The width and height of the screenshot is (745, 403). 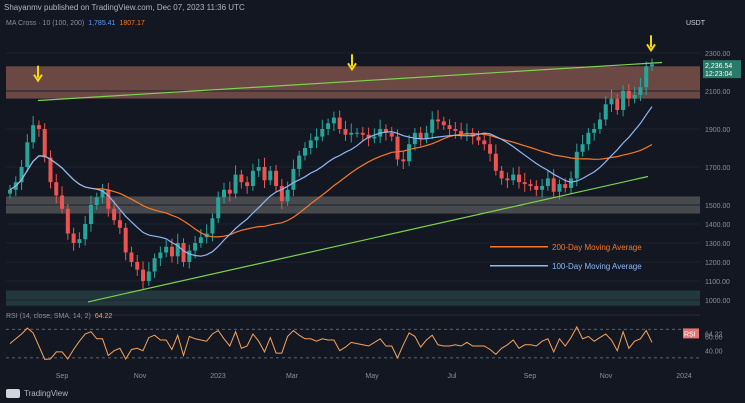 I want to click on rsi-level-label: 60.00, so click(x=714, y=337).